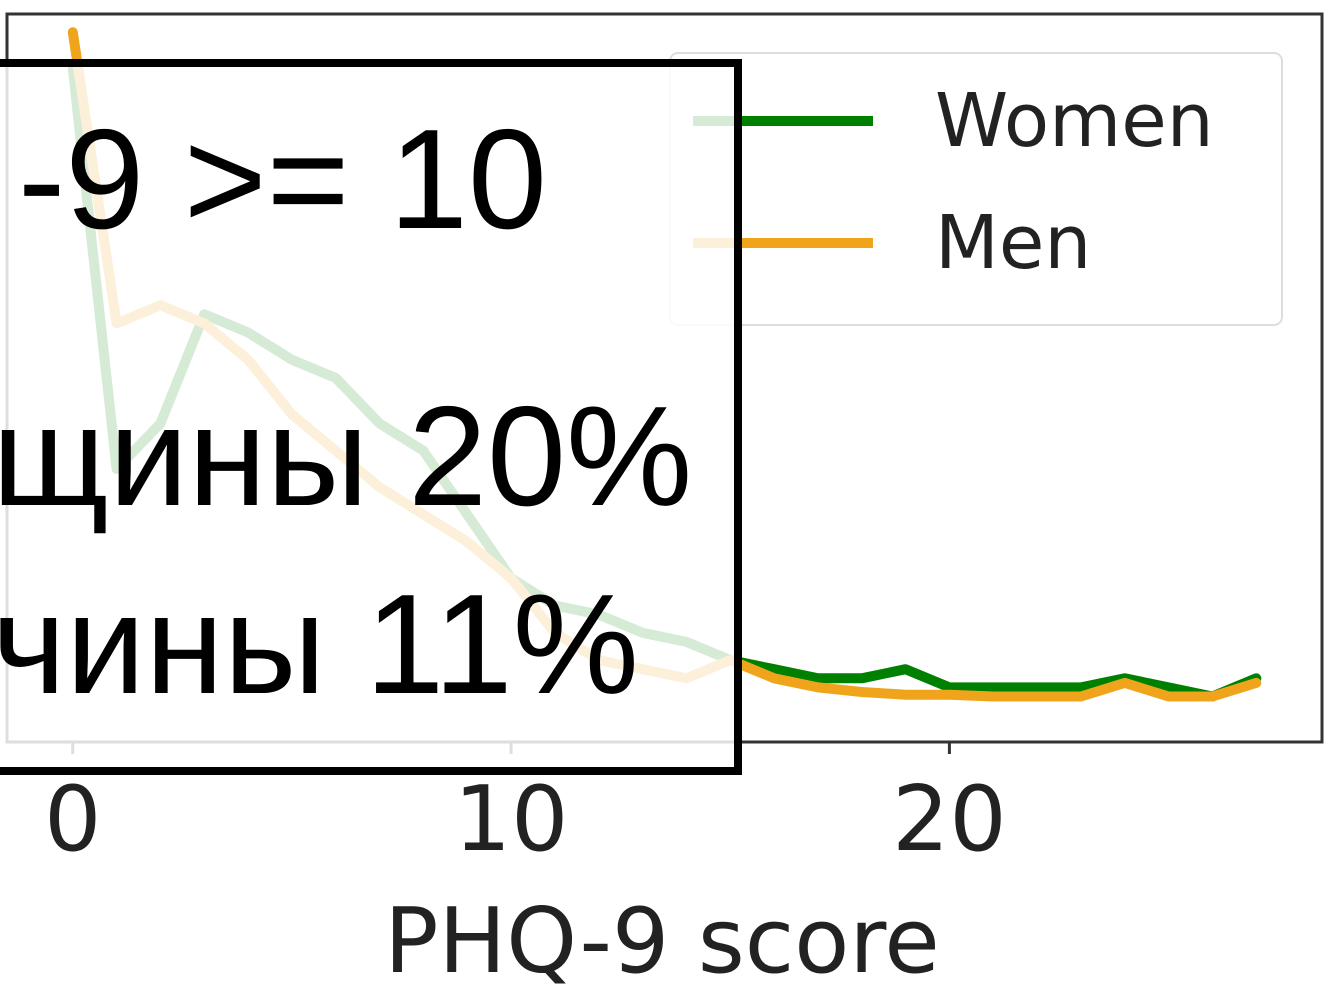 The width and height of the screenshot is (1325, 984). I want to click on x-tick-label-20: 20, so click(949, 819).